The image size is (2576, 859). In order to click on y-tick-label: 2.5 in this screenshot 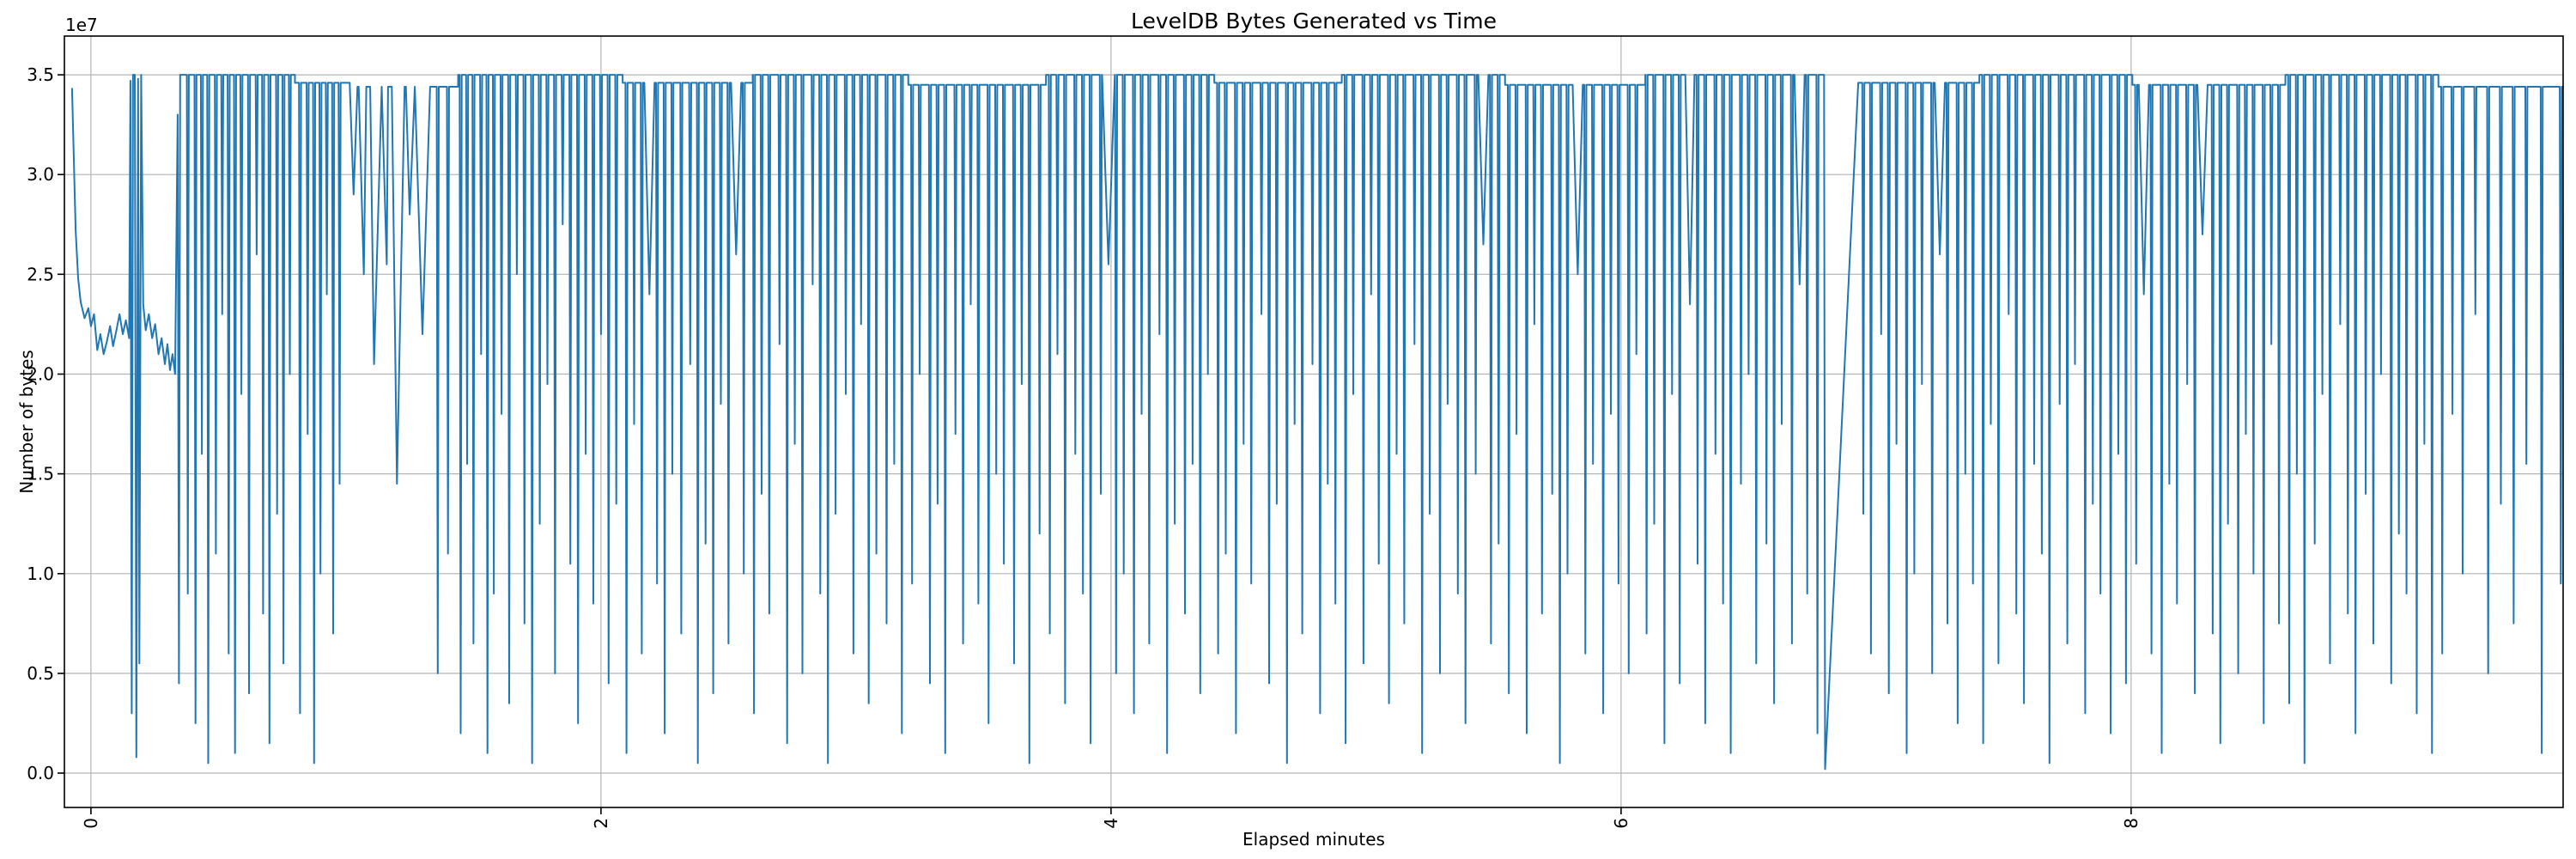, I will do `click(40, 274)`.